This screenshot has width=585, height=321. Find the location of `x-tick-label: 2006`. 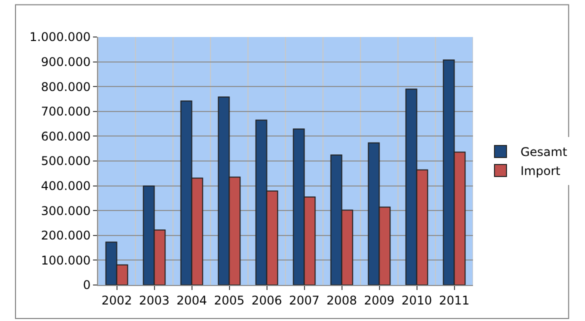

x-tick-label: 2006 is located at coordinates (266, 300).